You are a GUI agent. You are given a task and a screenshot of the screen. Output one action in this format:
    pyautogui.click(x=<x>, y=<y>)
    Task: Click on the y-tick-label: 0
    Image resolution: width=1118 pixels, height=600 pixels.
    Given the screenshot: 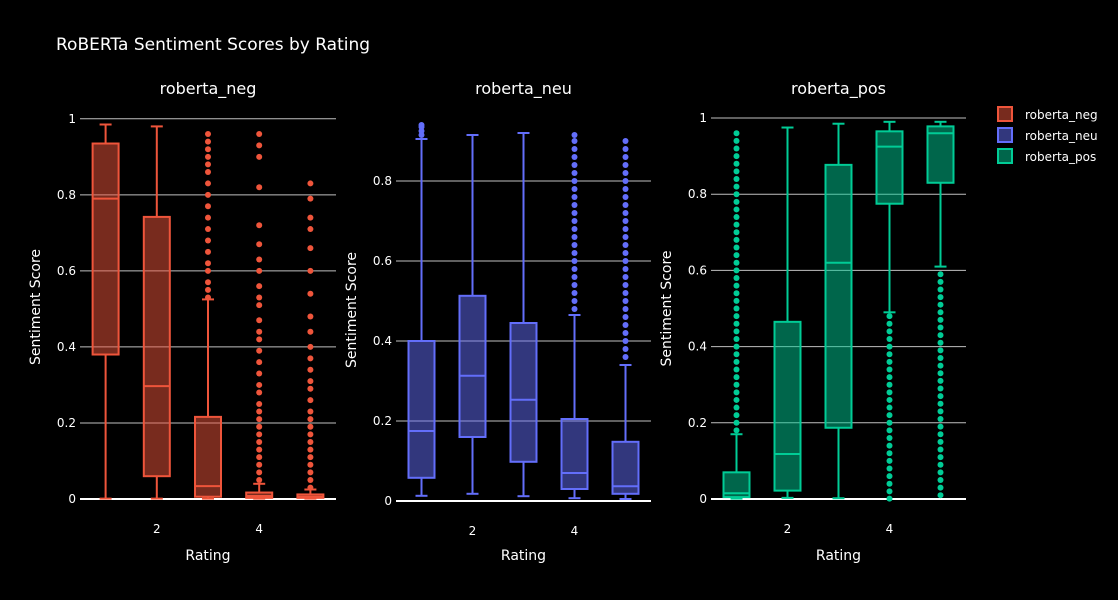 What is the action you would take?
    pyautogui.click(x=703, y=499)
    